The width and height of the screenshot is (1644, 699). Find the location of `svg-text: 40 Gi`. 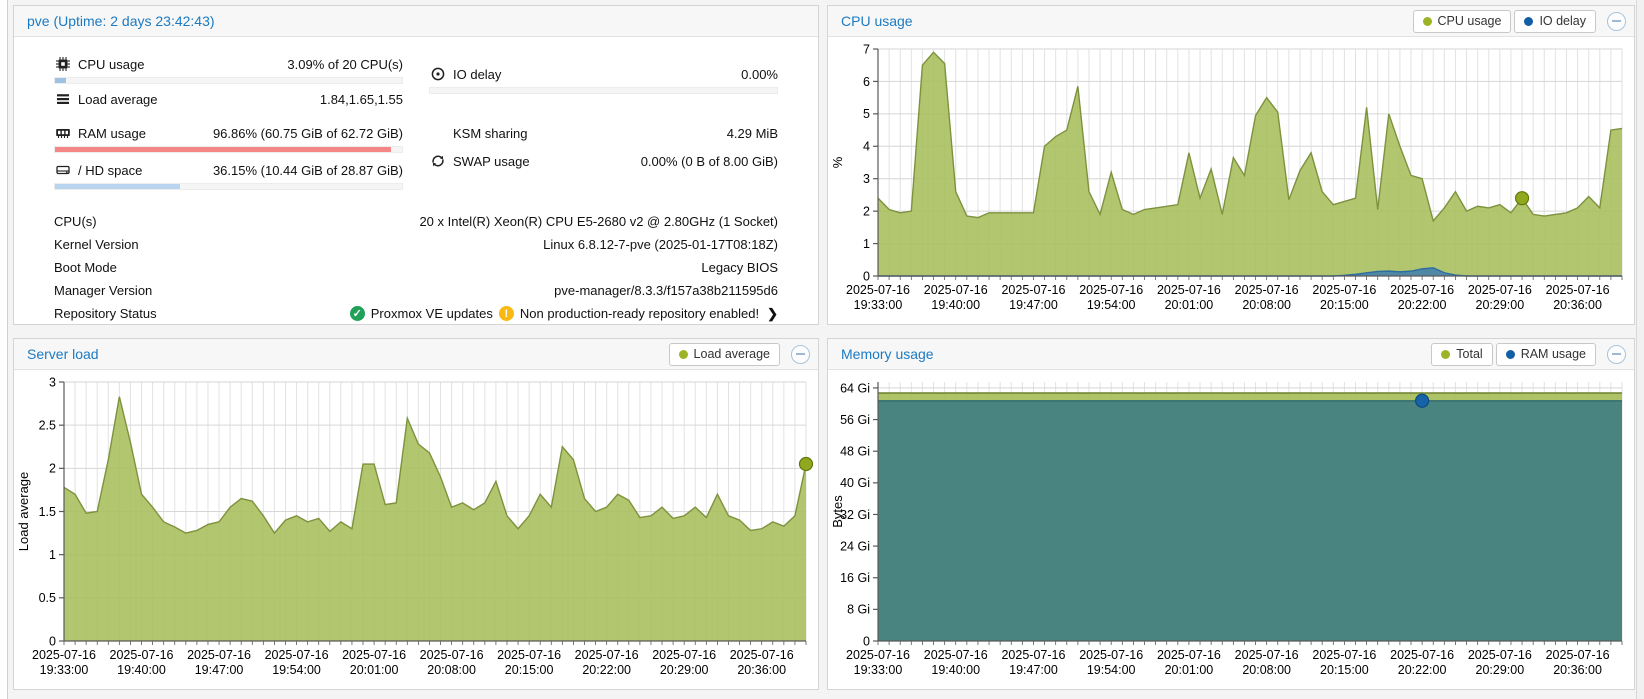

svg-text: 40 Gi is located at coordinates (855, 483).